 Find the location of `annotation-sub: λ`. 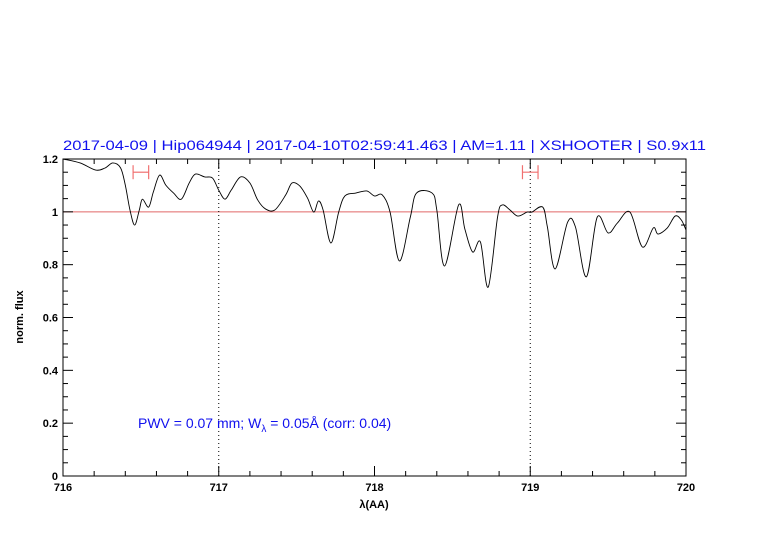

annotation-sub: λ is located at coordinates (263, 429).